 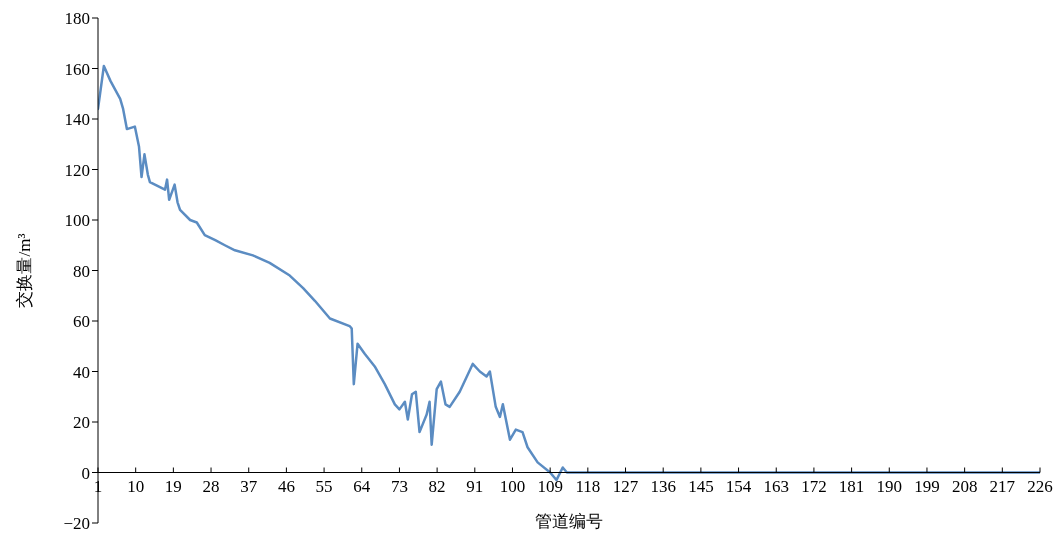 What do you see at coordinates (211, 486) in the screenshot?
I see `x-tick-label: 28` at bounding box center [211, 486].